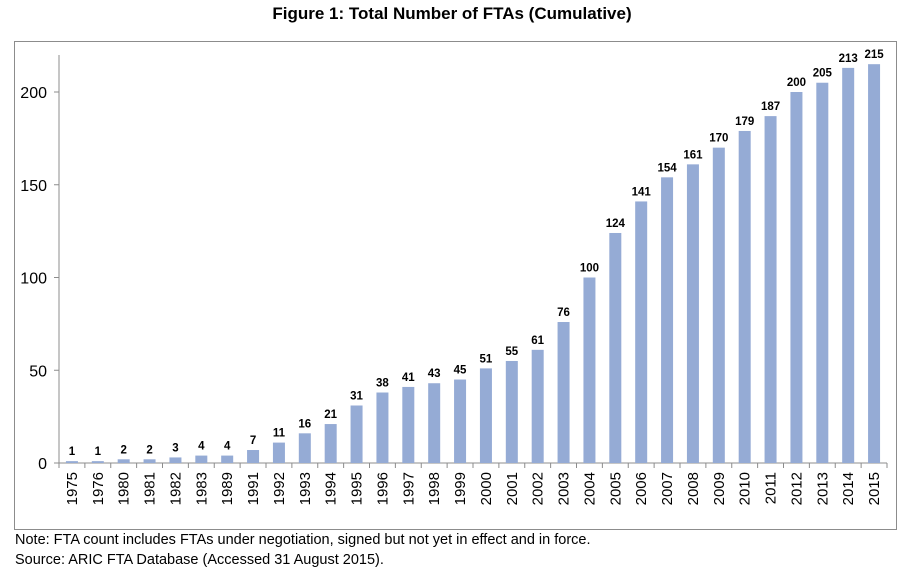 The image size is (904, 579). I want to click on x-tick-label: 1997, so click(408, 488).